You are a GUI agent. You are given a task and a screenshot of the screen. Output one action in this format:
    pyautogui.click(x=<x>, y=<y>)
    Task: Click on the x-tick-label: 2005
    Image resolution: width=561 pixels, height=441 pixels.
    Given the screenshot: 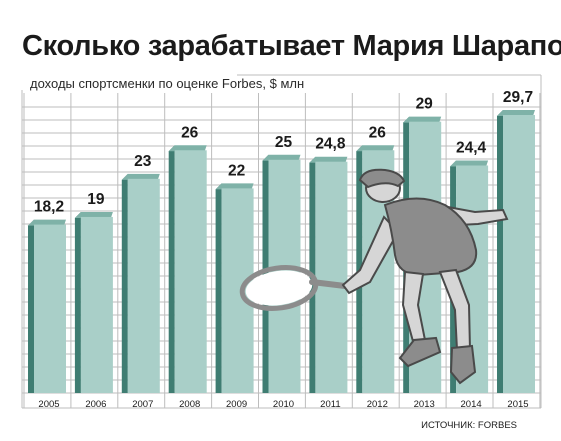 What is the action you would take?
    pyautogui.click(x=48, y=404)
    